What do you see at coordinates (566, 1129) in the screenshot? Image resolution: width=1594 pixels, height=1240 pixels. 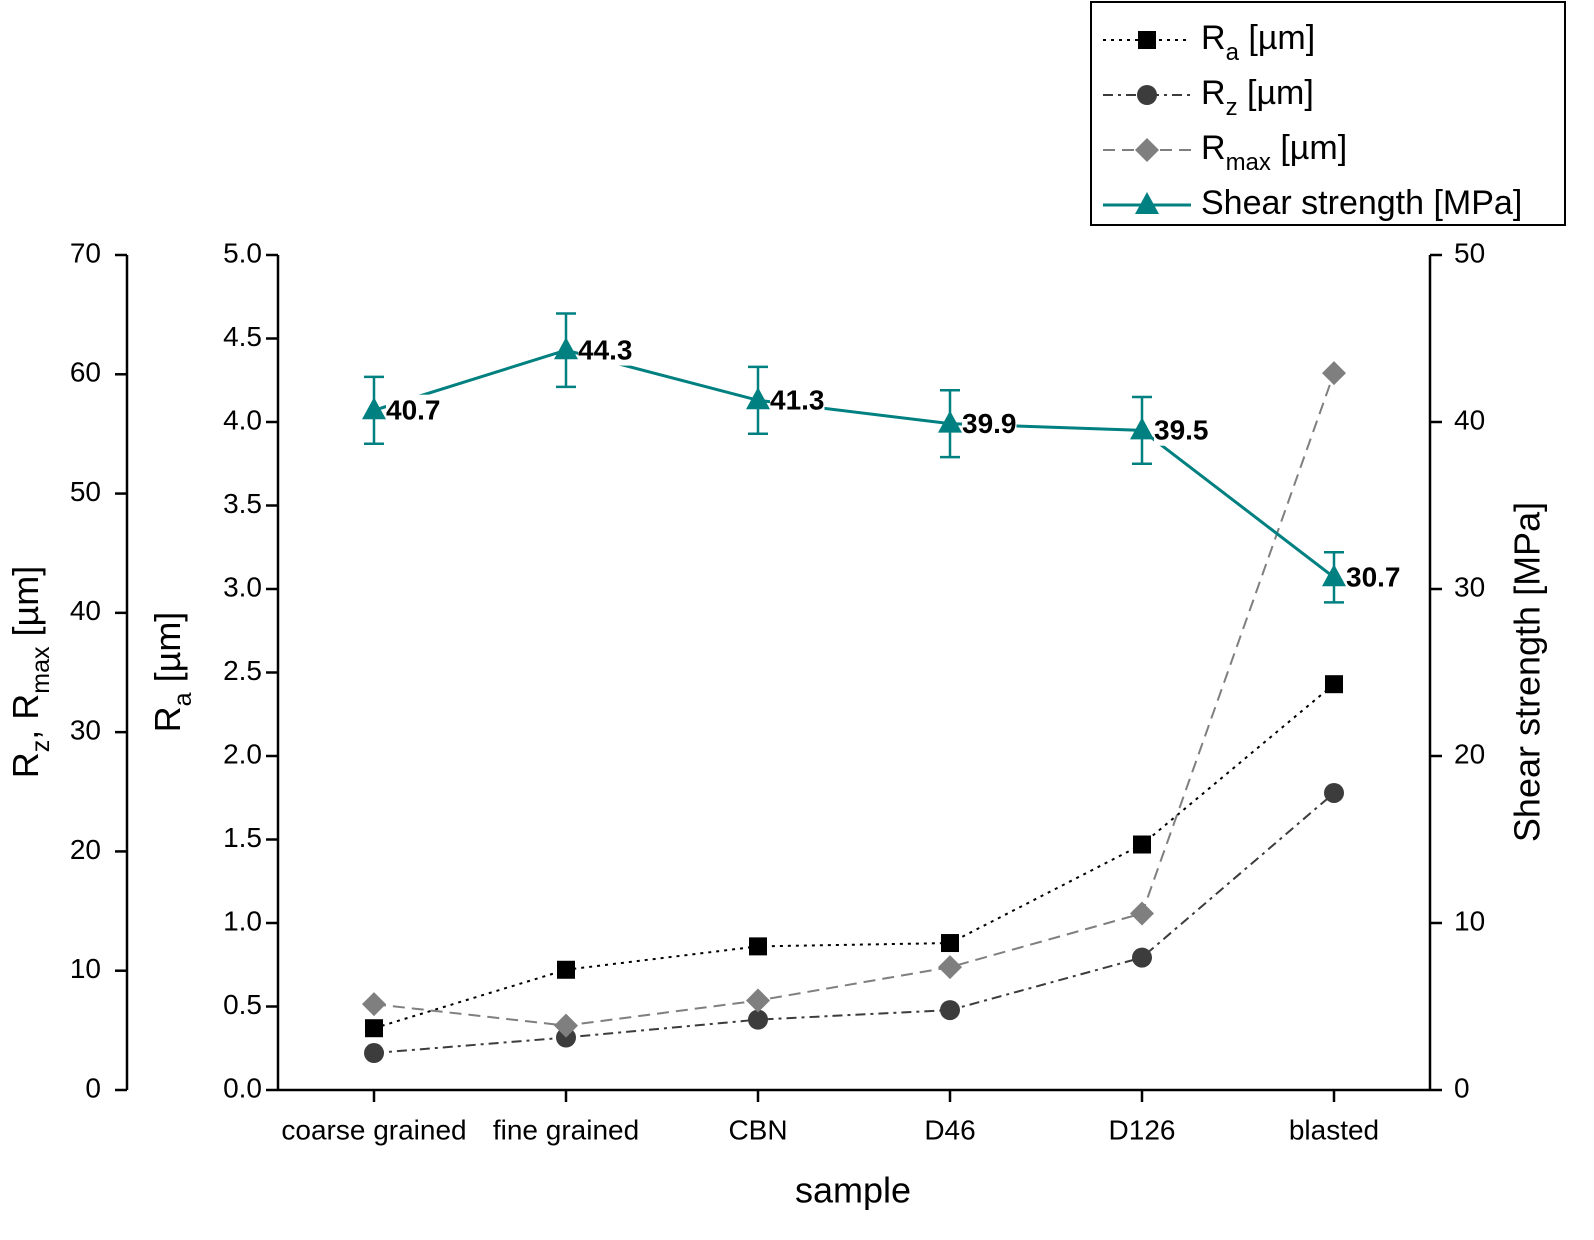 I see `x-tick-label: fine grained` at bounding box center [566, 1129].